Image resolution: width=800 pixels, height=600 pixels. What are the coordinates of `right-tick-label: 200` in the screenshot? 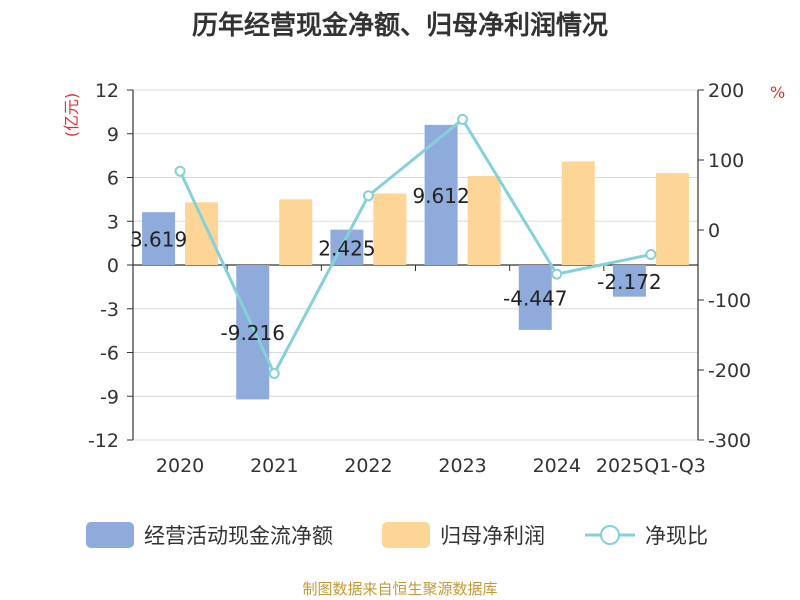 It's located at (726, 91).